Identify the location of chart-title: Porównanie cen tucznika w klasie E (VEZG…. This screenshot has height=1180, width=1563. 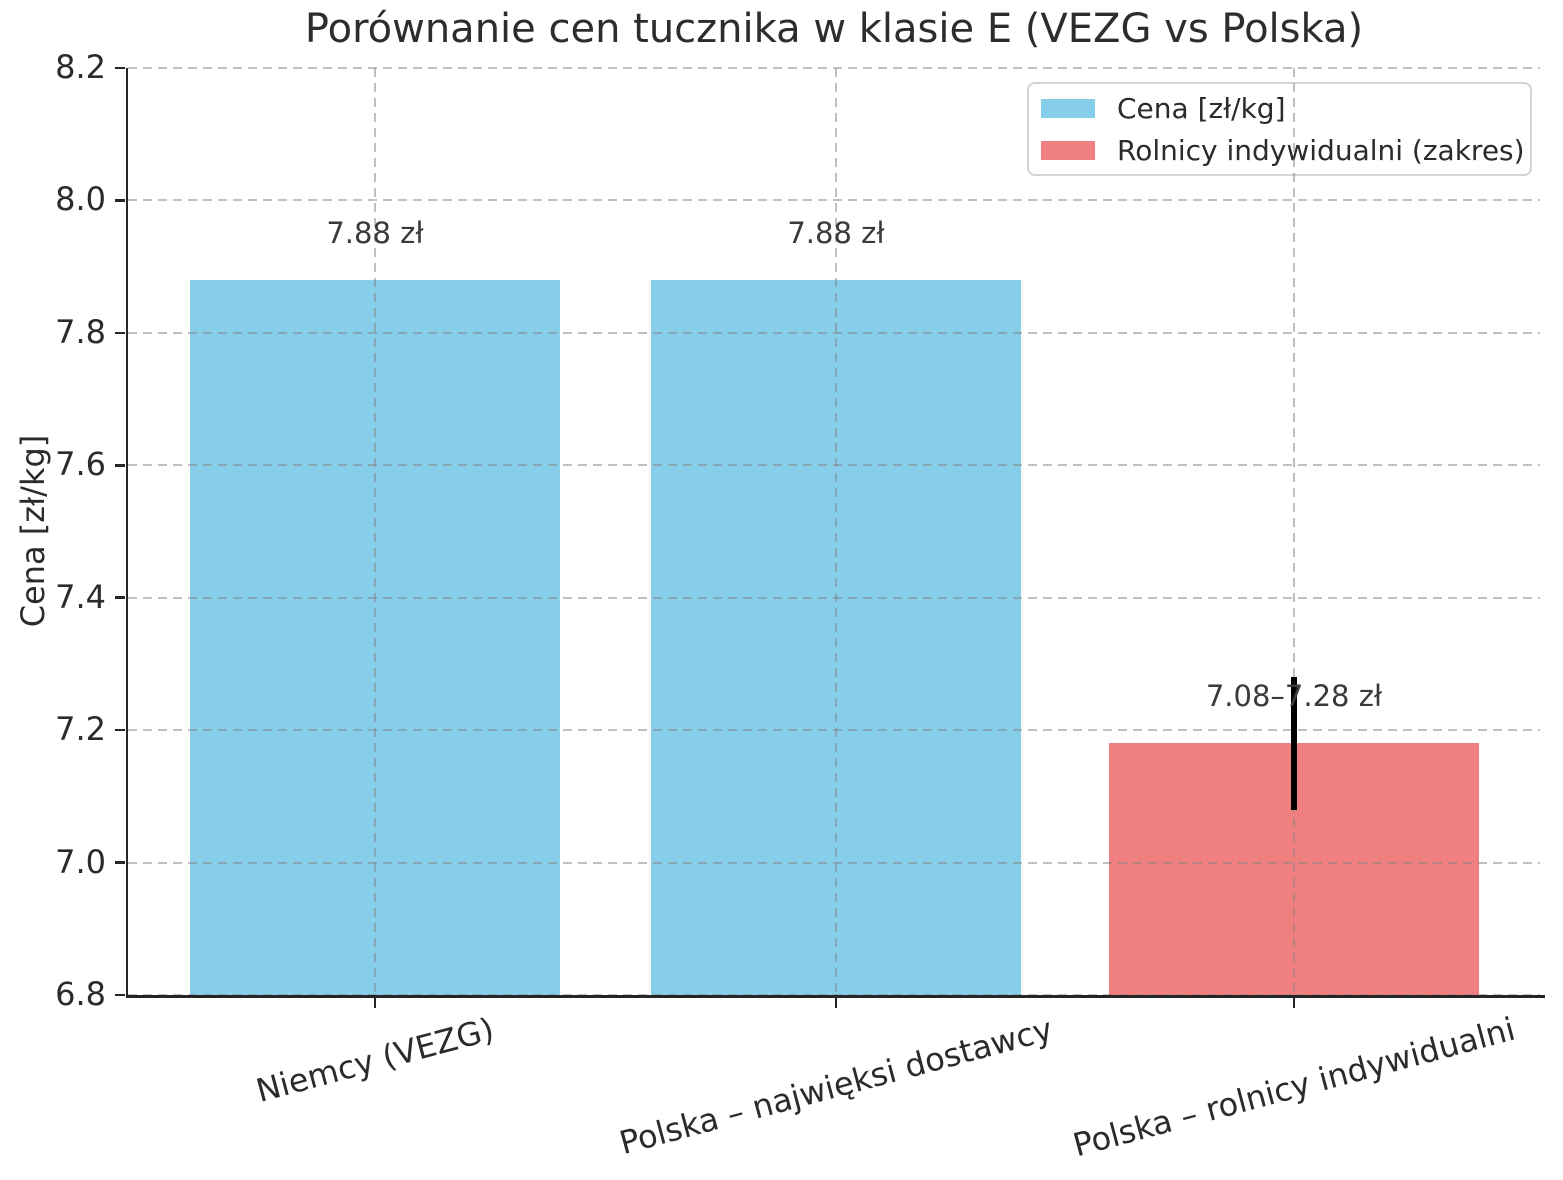
(834, 29).